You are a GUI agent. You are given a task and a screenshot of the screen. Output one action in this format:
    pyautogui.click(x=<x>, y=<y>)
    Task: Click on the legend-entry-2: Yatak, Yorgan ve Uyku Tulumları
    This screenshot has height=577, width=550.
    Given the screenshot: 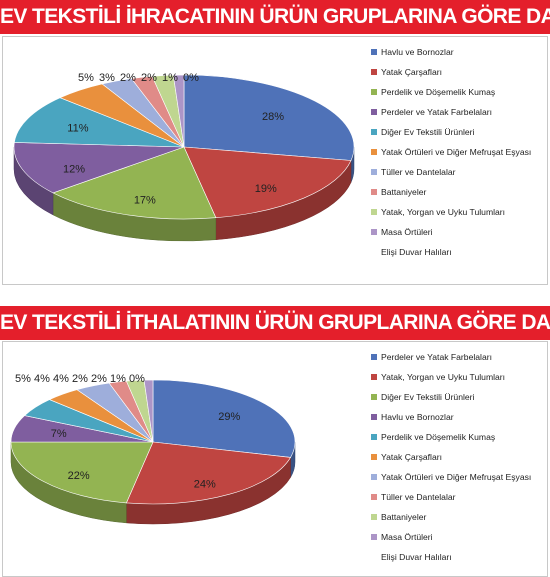 What is the action you would take?
    pyautogui.click(x=443, y=377)
    